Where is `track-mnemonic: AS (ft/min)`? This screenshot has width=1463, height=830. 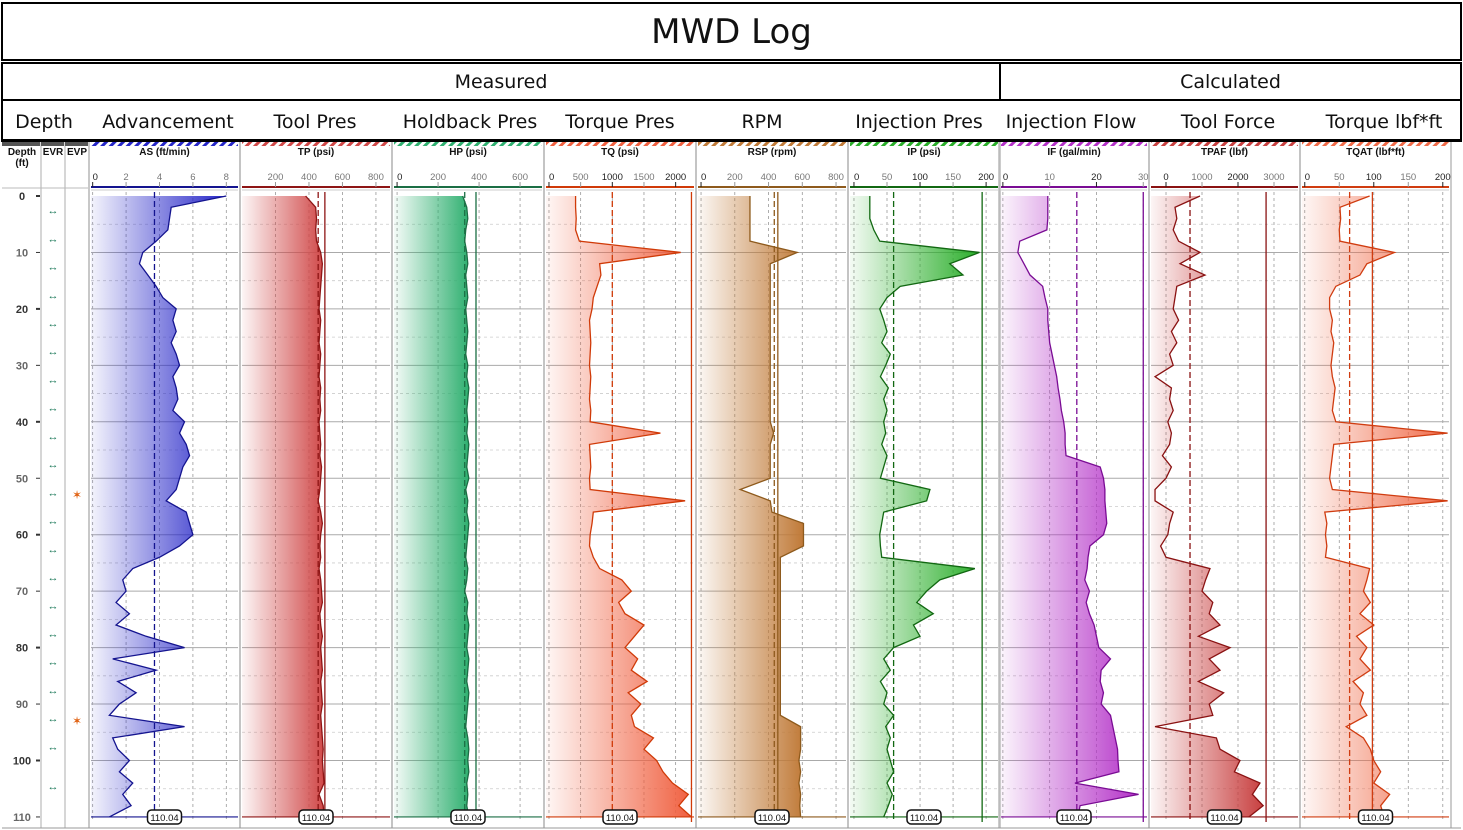 track-mnemonic: AS (ft/min) is located at coordinates (164, 152).